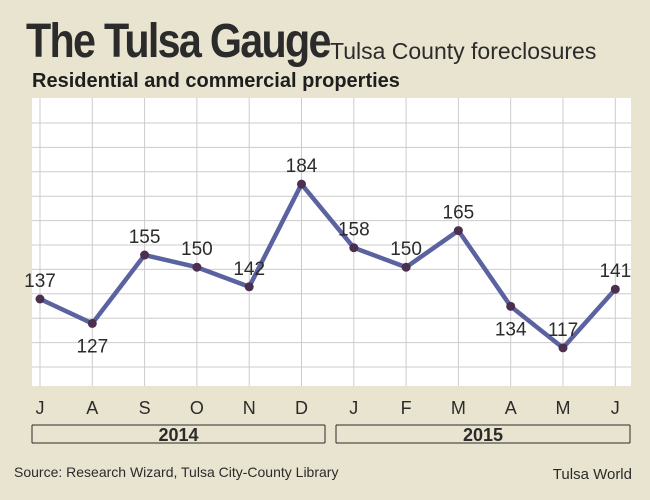  What do you see at coordinates (216, 81) in the screenshot?
I see `chart-subhead: Residential and commercial properties` at bounding box center [216, 81].